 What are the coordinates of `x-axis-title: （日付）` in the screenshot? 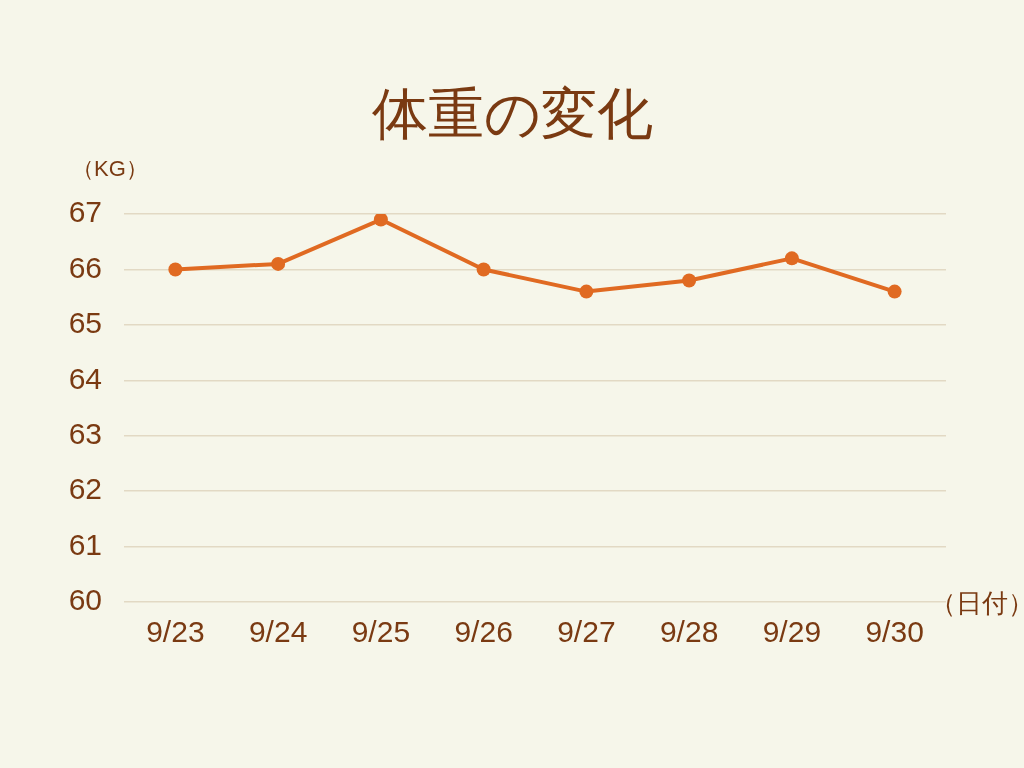 It's located at (977, 603).